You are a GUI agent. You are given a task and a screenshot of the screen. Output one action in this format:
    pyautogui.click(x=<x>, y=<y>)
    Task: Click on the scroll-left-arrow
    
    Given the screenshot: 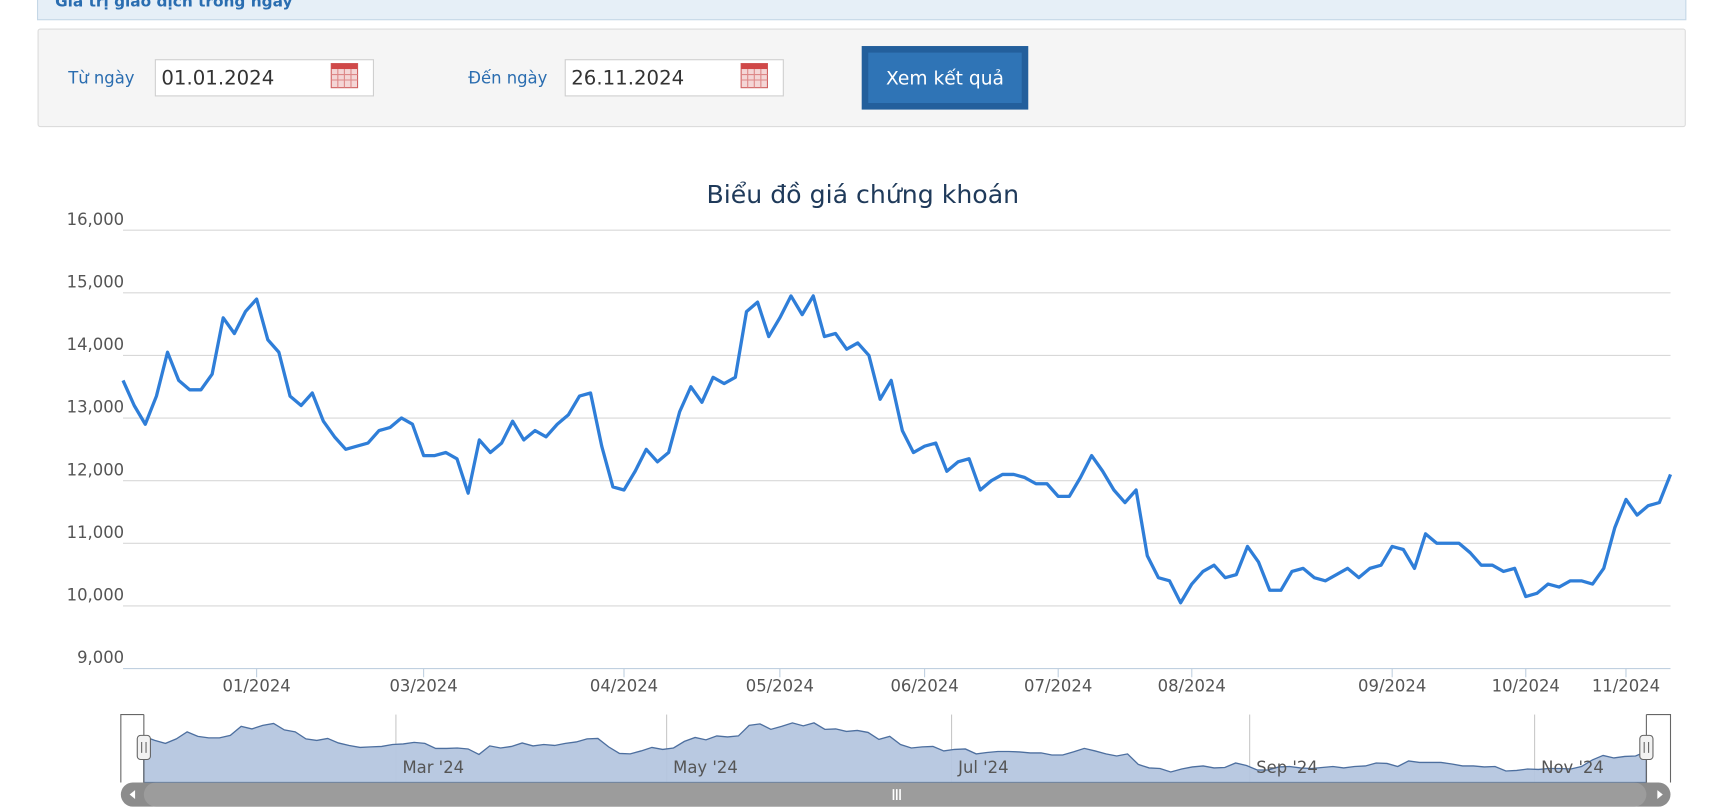 What is the action you would take?
    pyautogui.click(x=132, y=794)
    